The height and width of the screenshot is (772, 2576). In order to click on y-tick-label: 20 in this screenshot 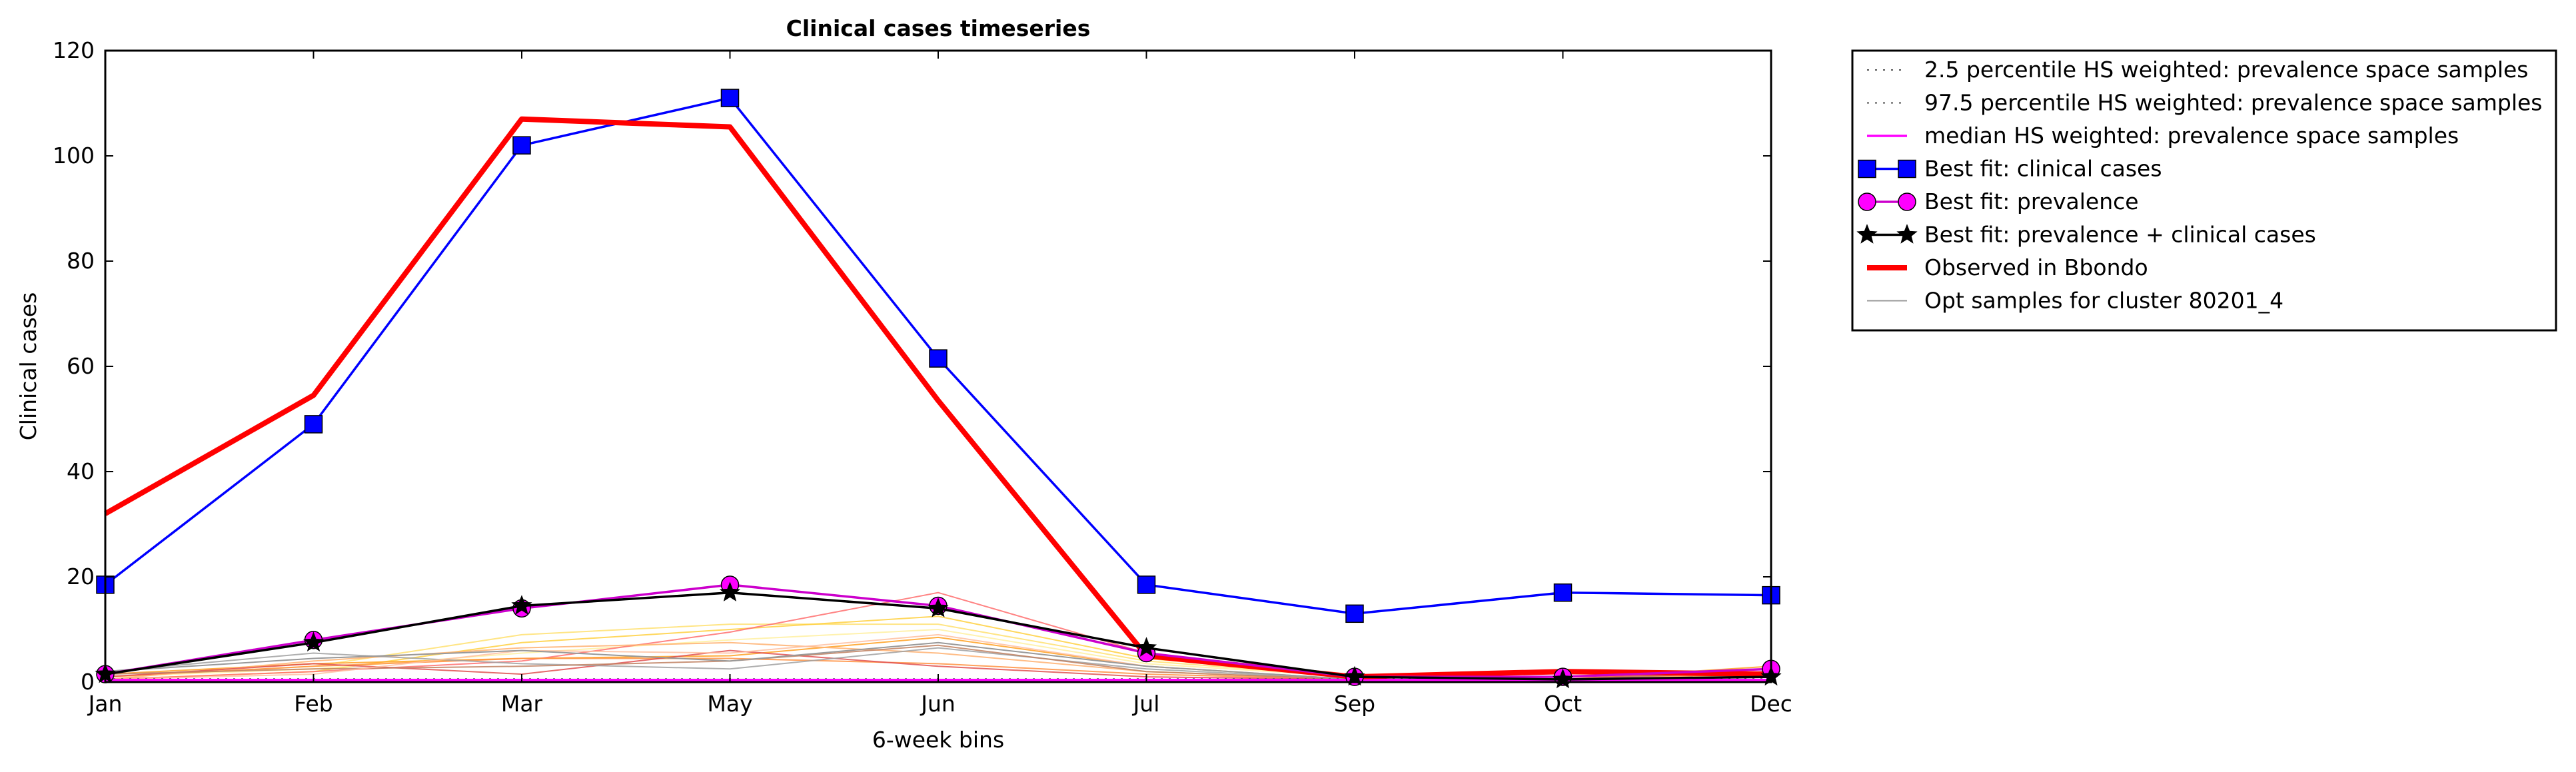, I will do `click(81, 576)`.